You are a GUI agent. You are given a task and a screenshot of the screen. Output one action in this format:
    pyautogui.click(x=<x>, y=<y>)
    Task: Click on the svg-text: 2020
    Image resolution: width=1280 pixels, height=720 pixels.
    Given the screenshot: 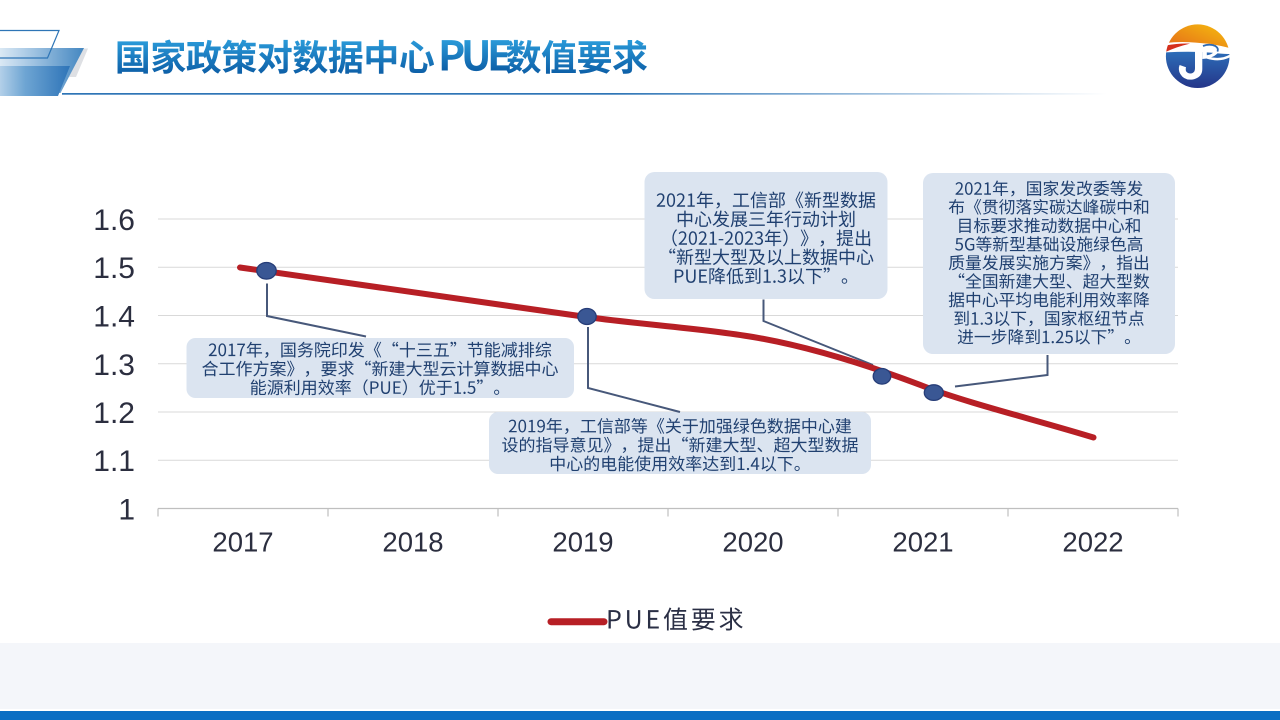 What is the action you would take?
    pyautogui.click(x=752, y=541)
    